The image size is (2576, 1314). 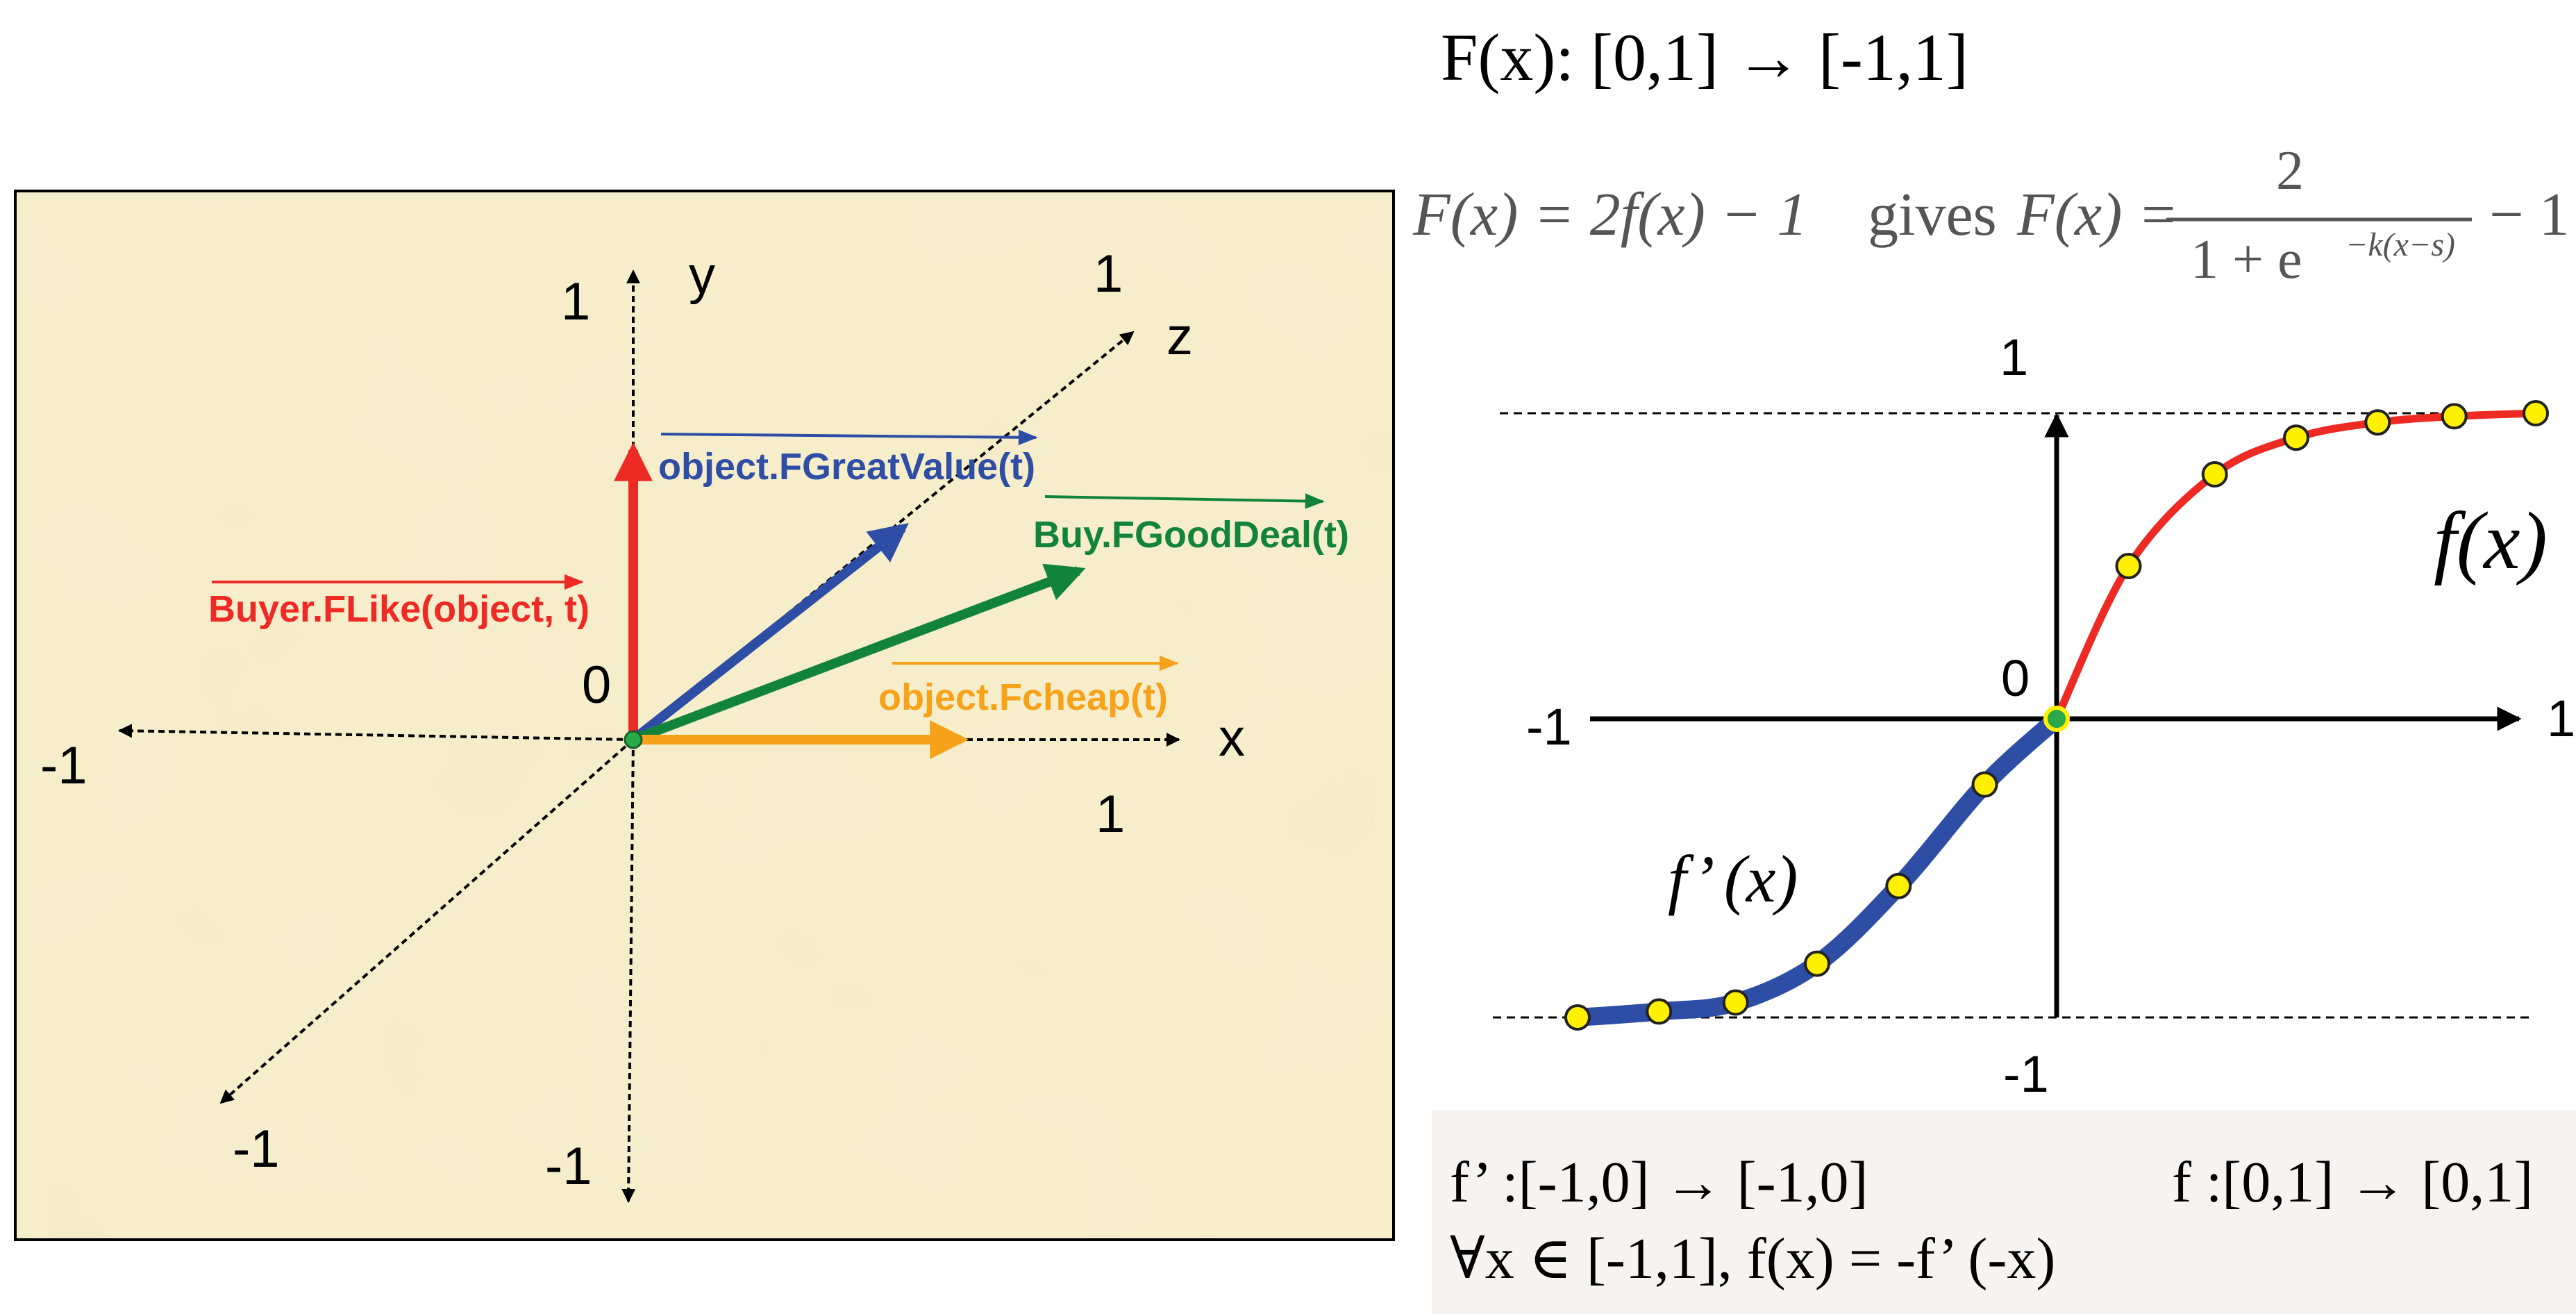 What do you see at coordinates (1108, 273) in the screenshot?
I see `z-axis-pos-tick: 1` at bounding box center [1108, 273].